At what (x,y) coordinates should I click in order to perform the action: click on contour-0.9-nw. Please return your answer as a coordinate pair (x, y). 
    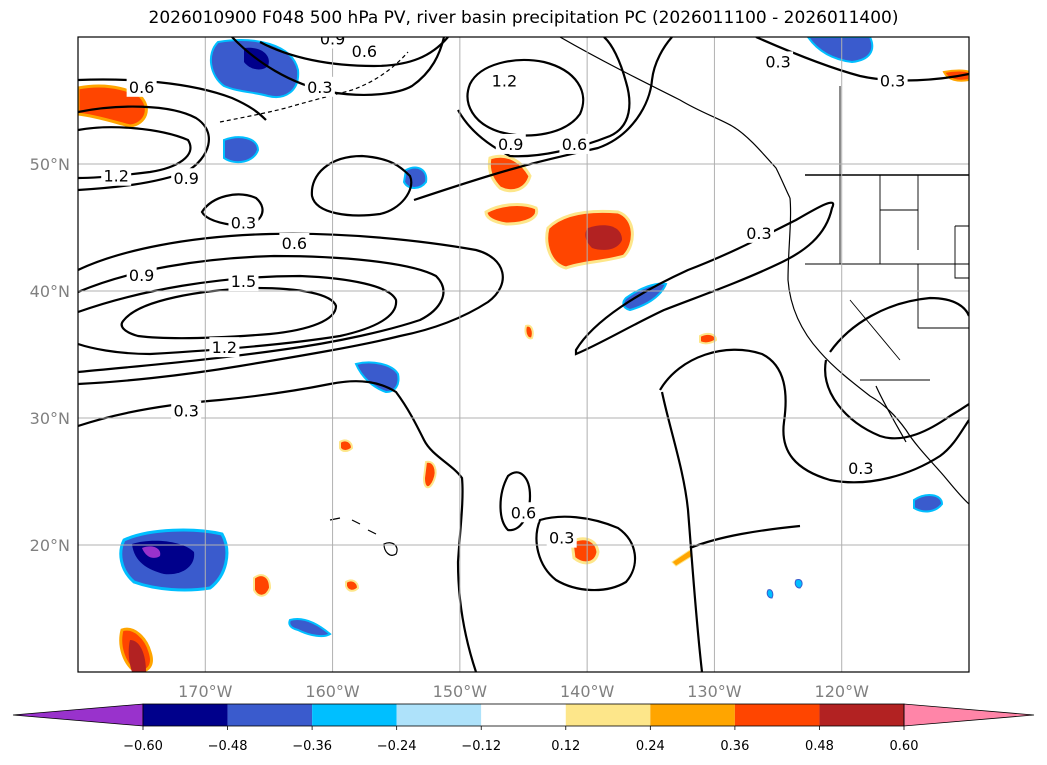
    Looking at the image, I should click on (144, 148).